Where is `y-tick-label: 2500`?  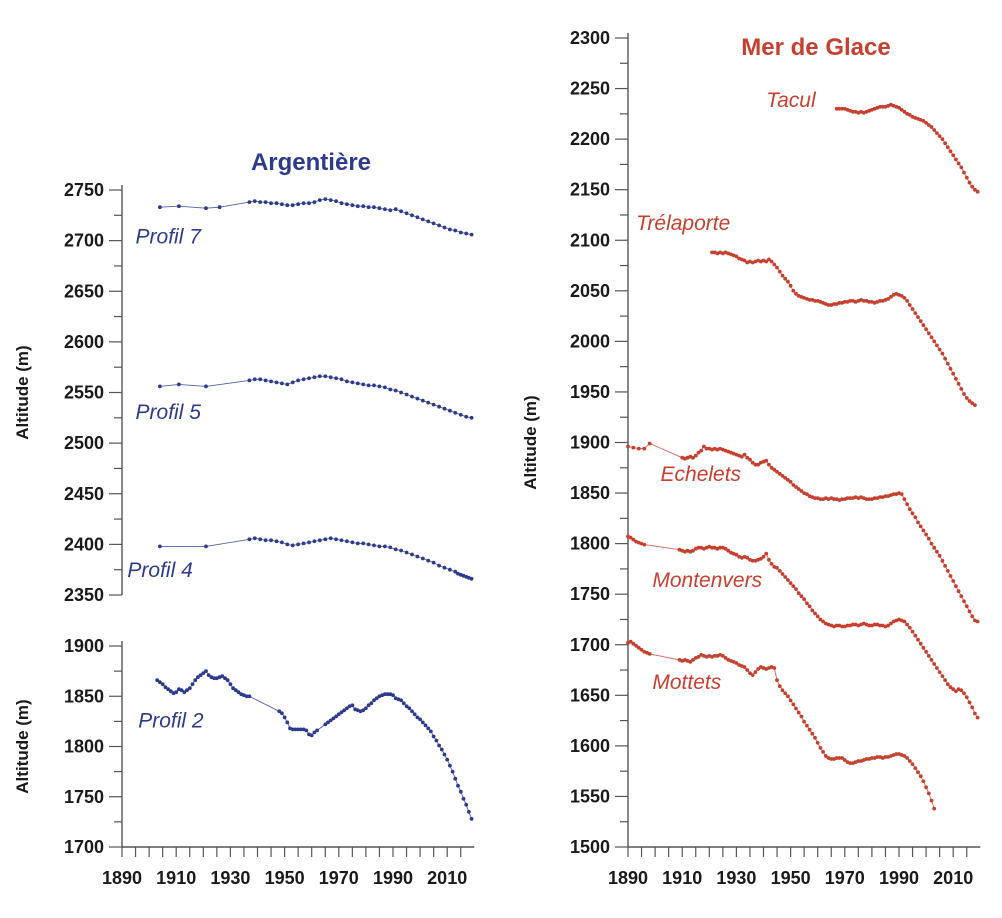 y-tick-label: 2500 is located at coordinates (84, 443).